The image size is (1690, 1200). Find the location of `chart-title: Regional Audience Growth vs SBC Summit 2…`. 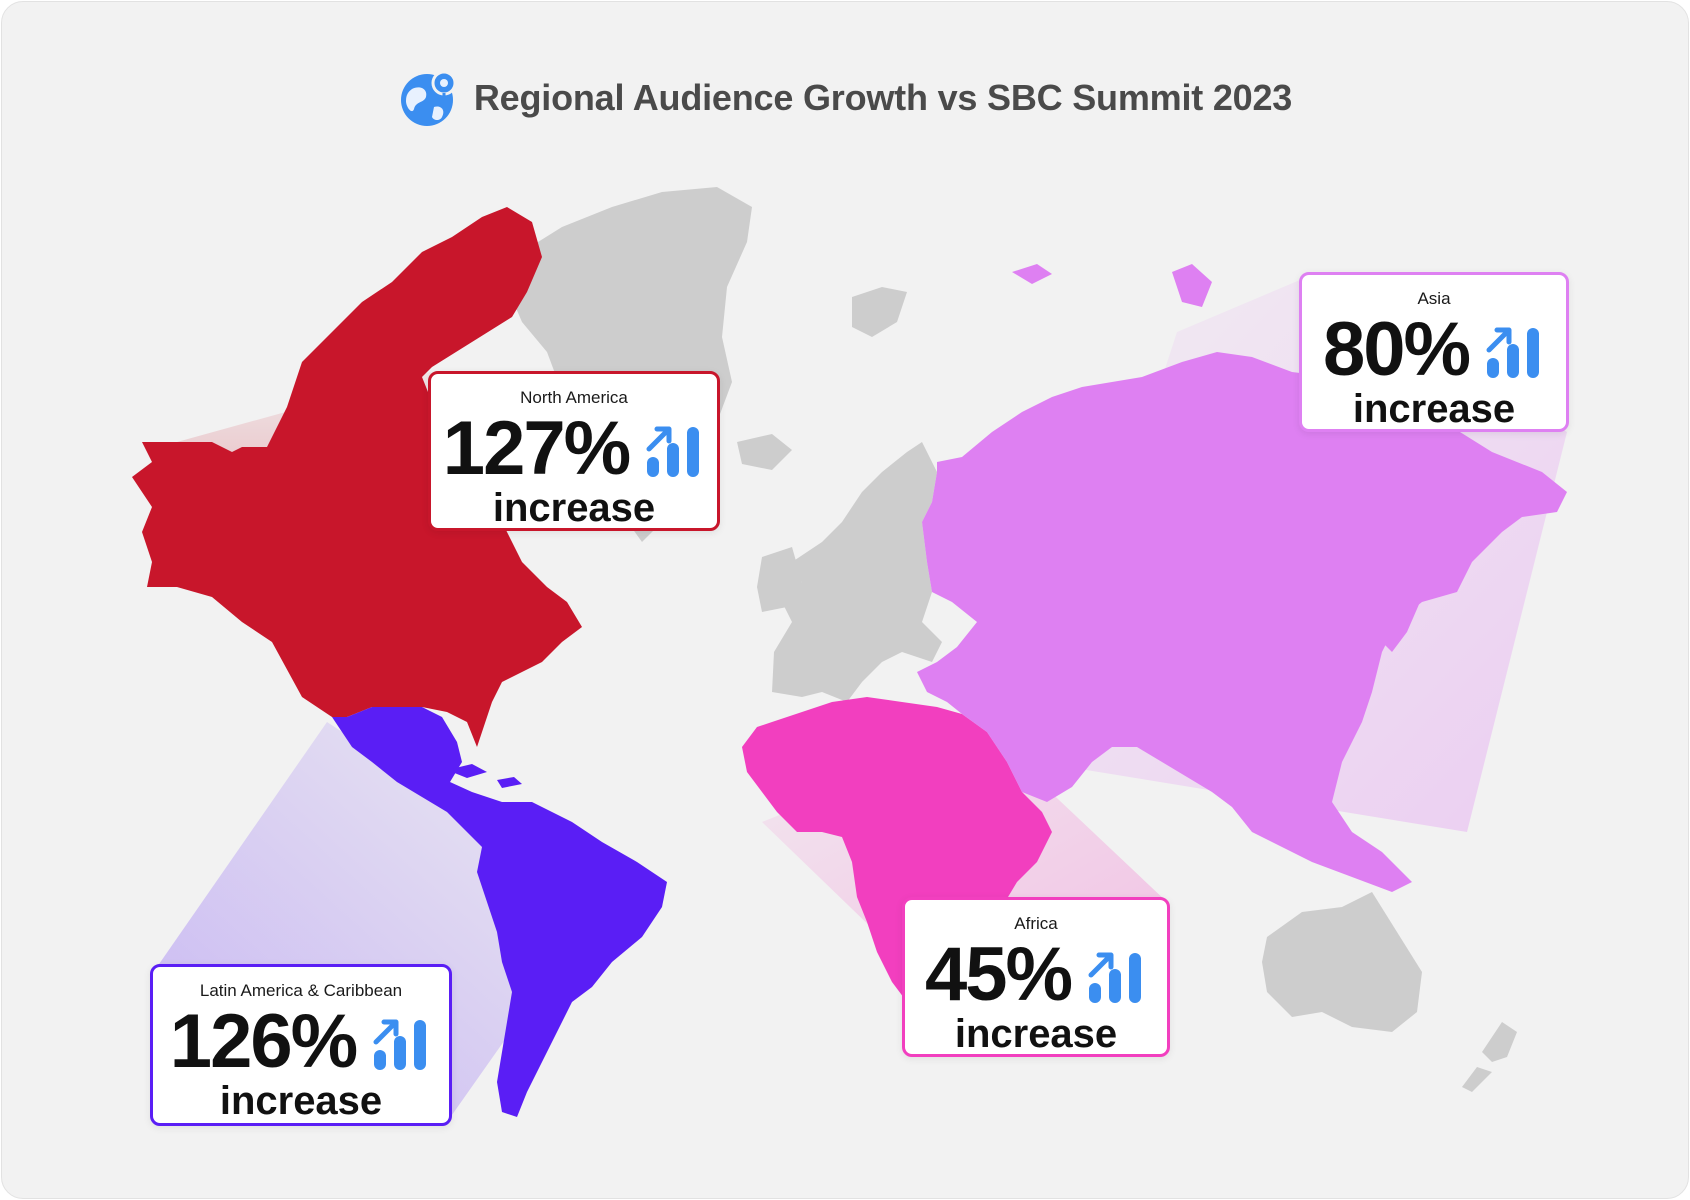

chart-title: Regional Audience Growth vs SBC Summit 2… is located at coordinates (883, 97).